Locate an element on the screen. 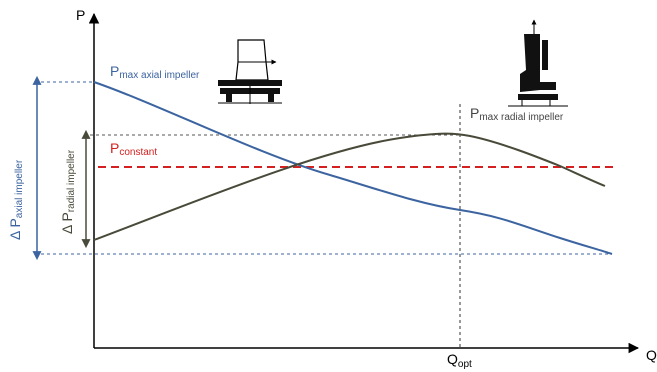 The image size is (657, 372). radial-impeller-icon is located at coordinates (538, 63).